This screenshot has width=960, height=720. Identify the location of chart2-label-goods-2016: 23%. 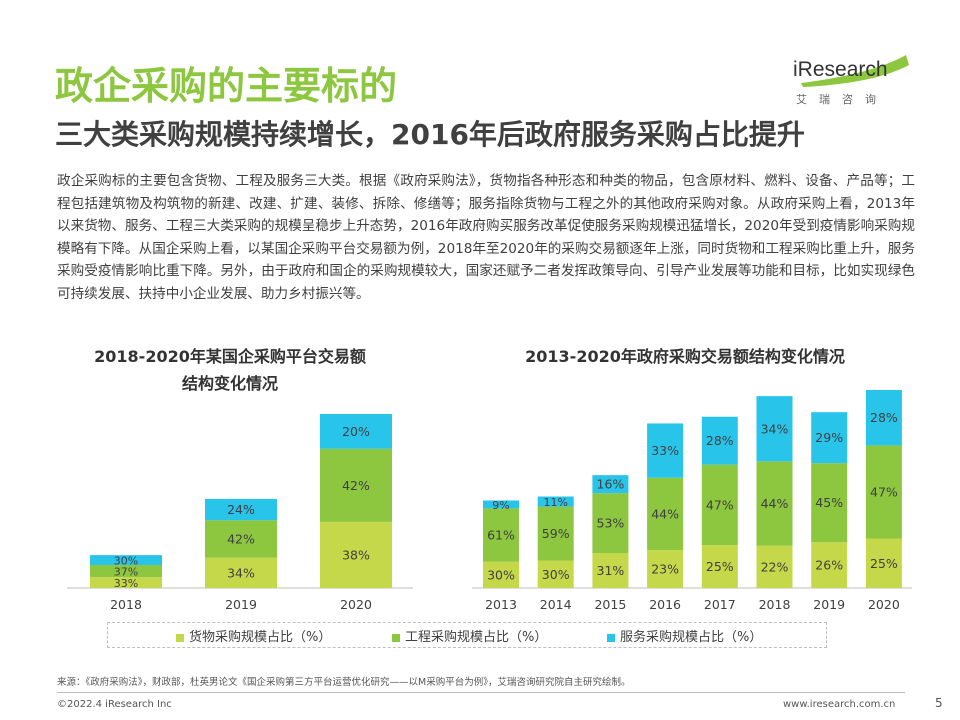
(665, 569).